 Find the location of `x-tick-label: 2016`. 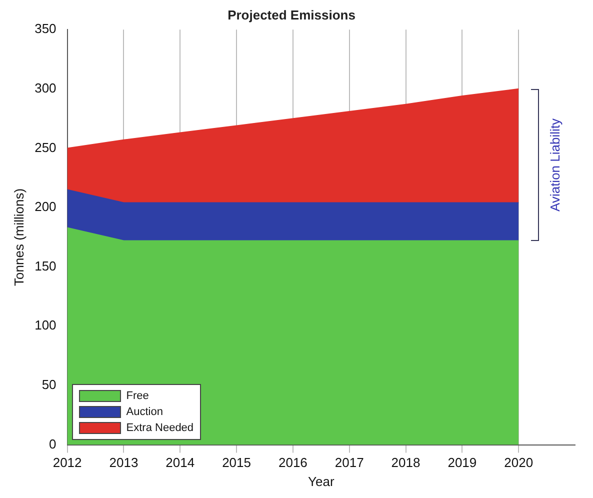

x-tick-label: 2016 is located at coordinates (293, 462).